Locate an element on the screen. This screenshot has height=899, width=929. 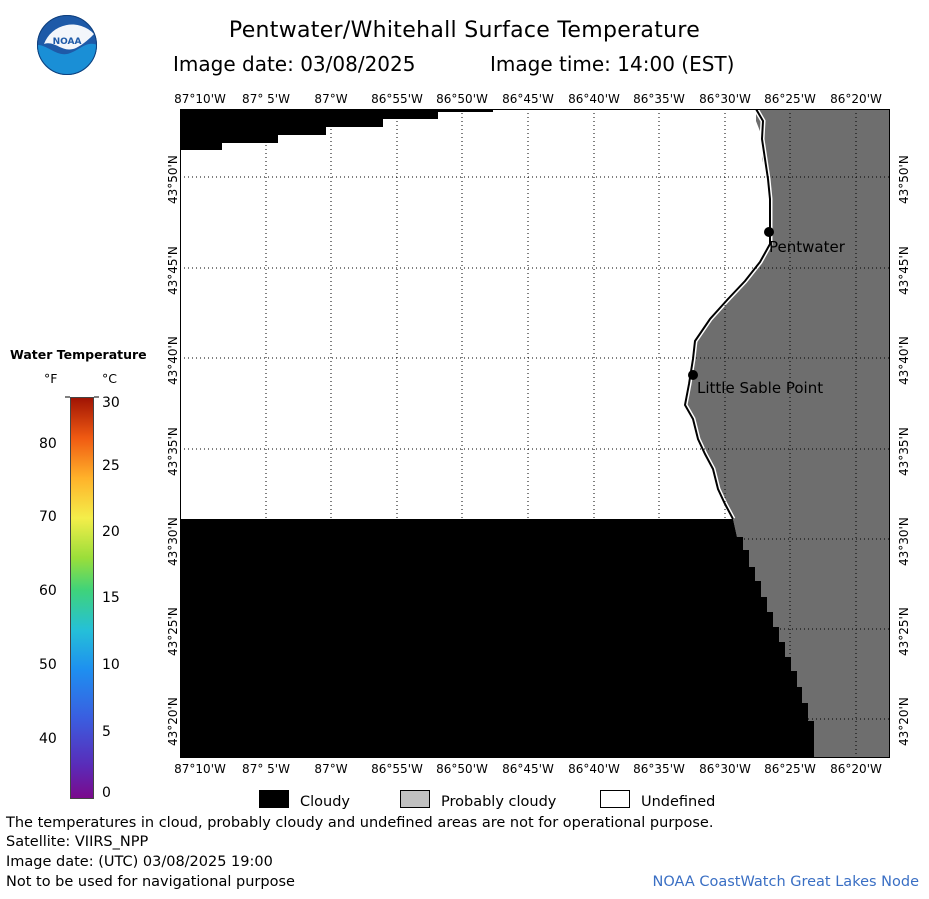
c-tick-label: 10 is located at coordinates (111, 665).